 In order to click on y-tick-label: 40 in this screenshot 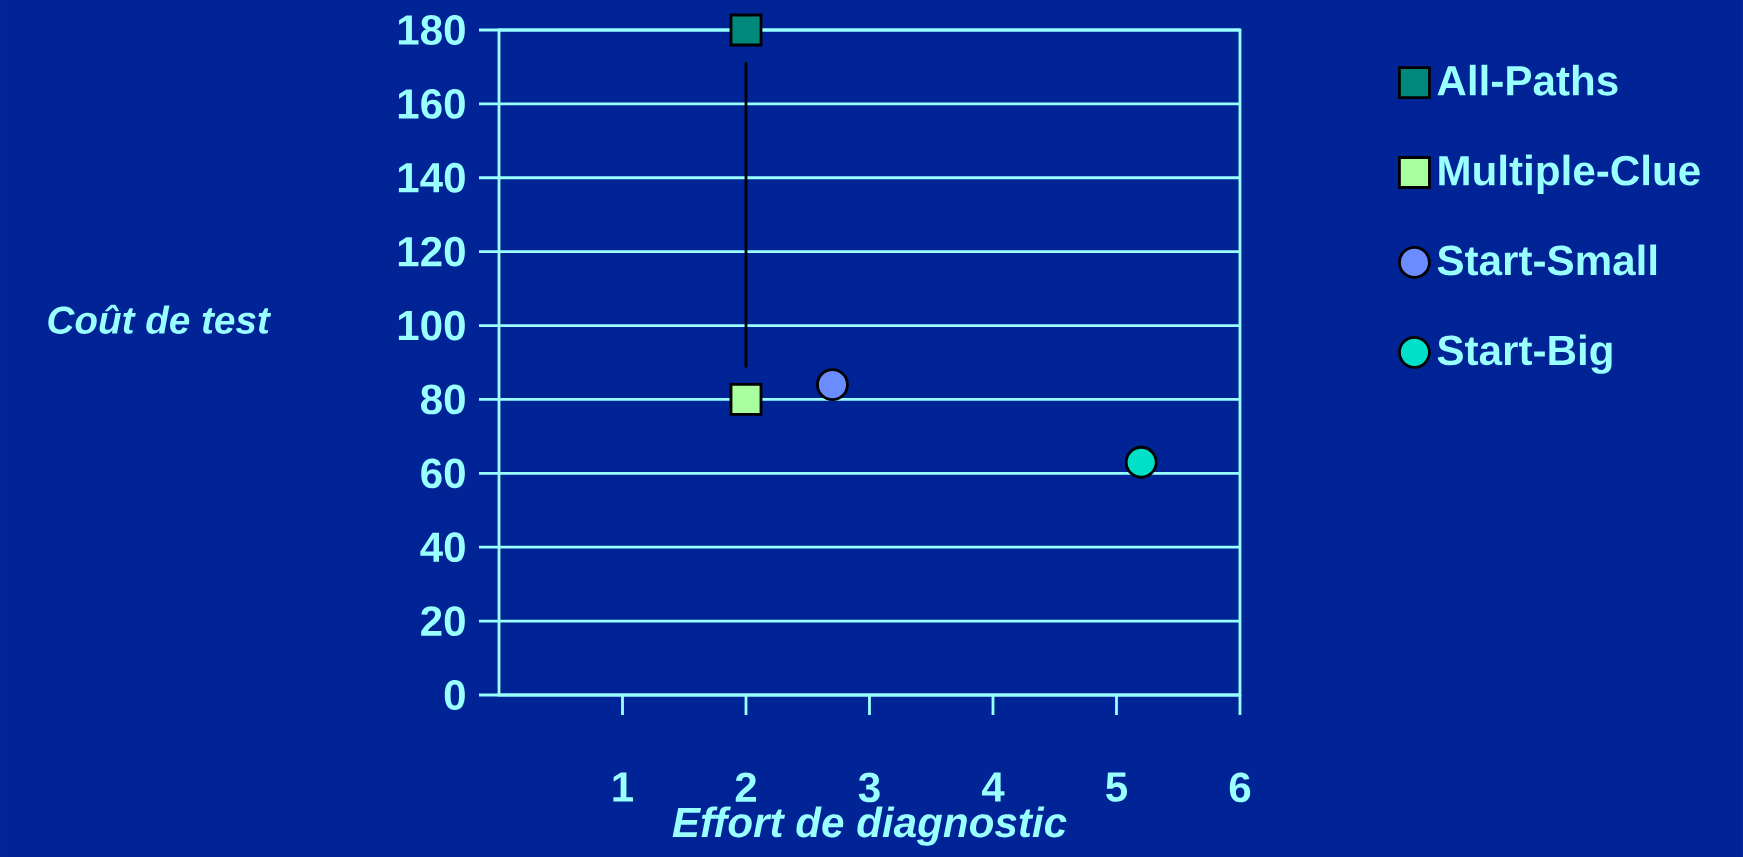, I will do `click(442, 547)`.